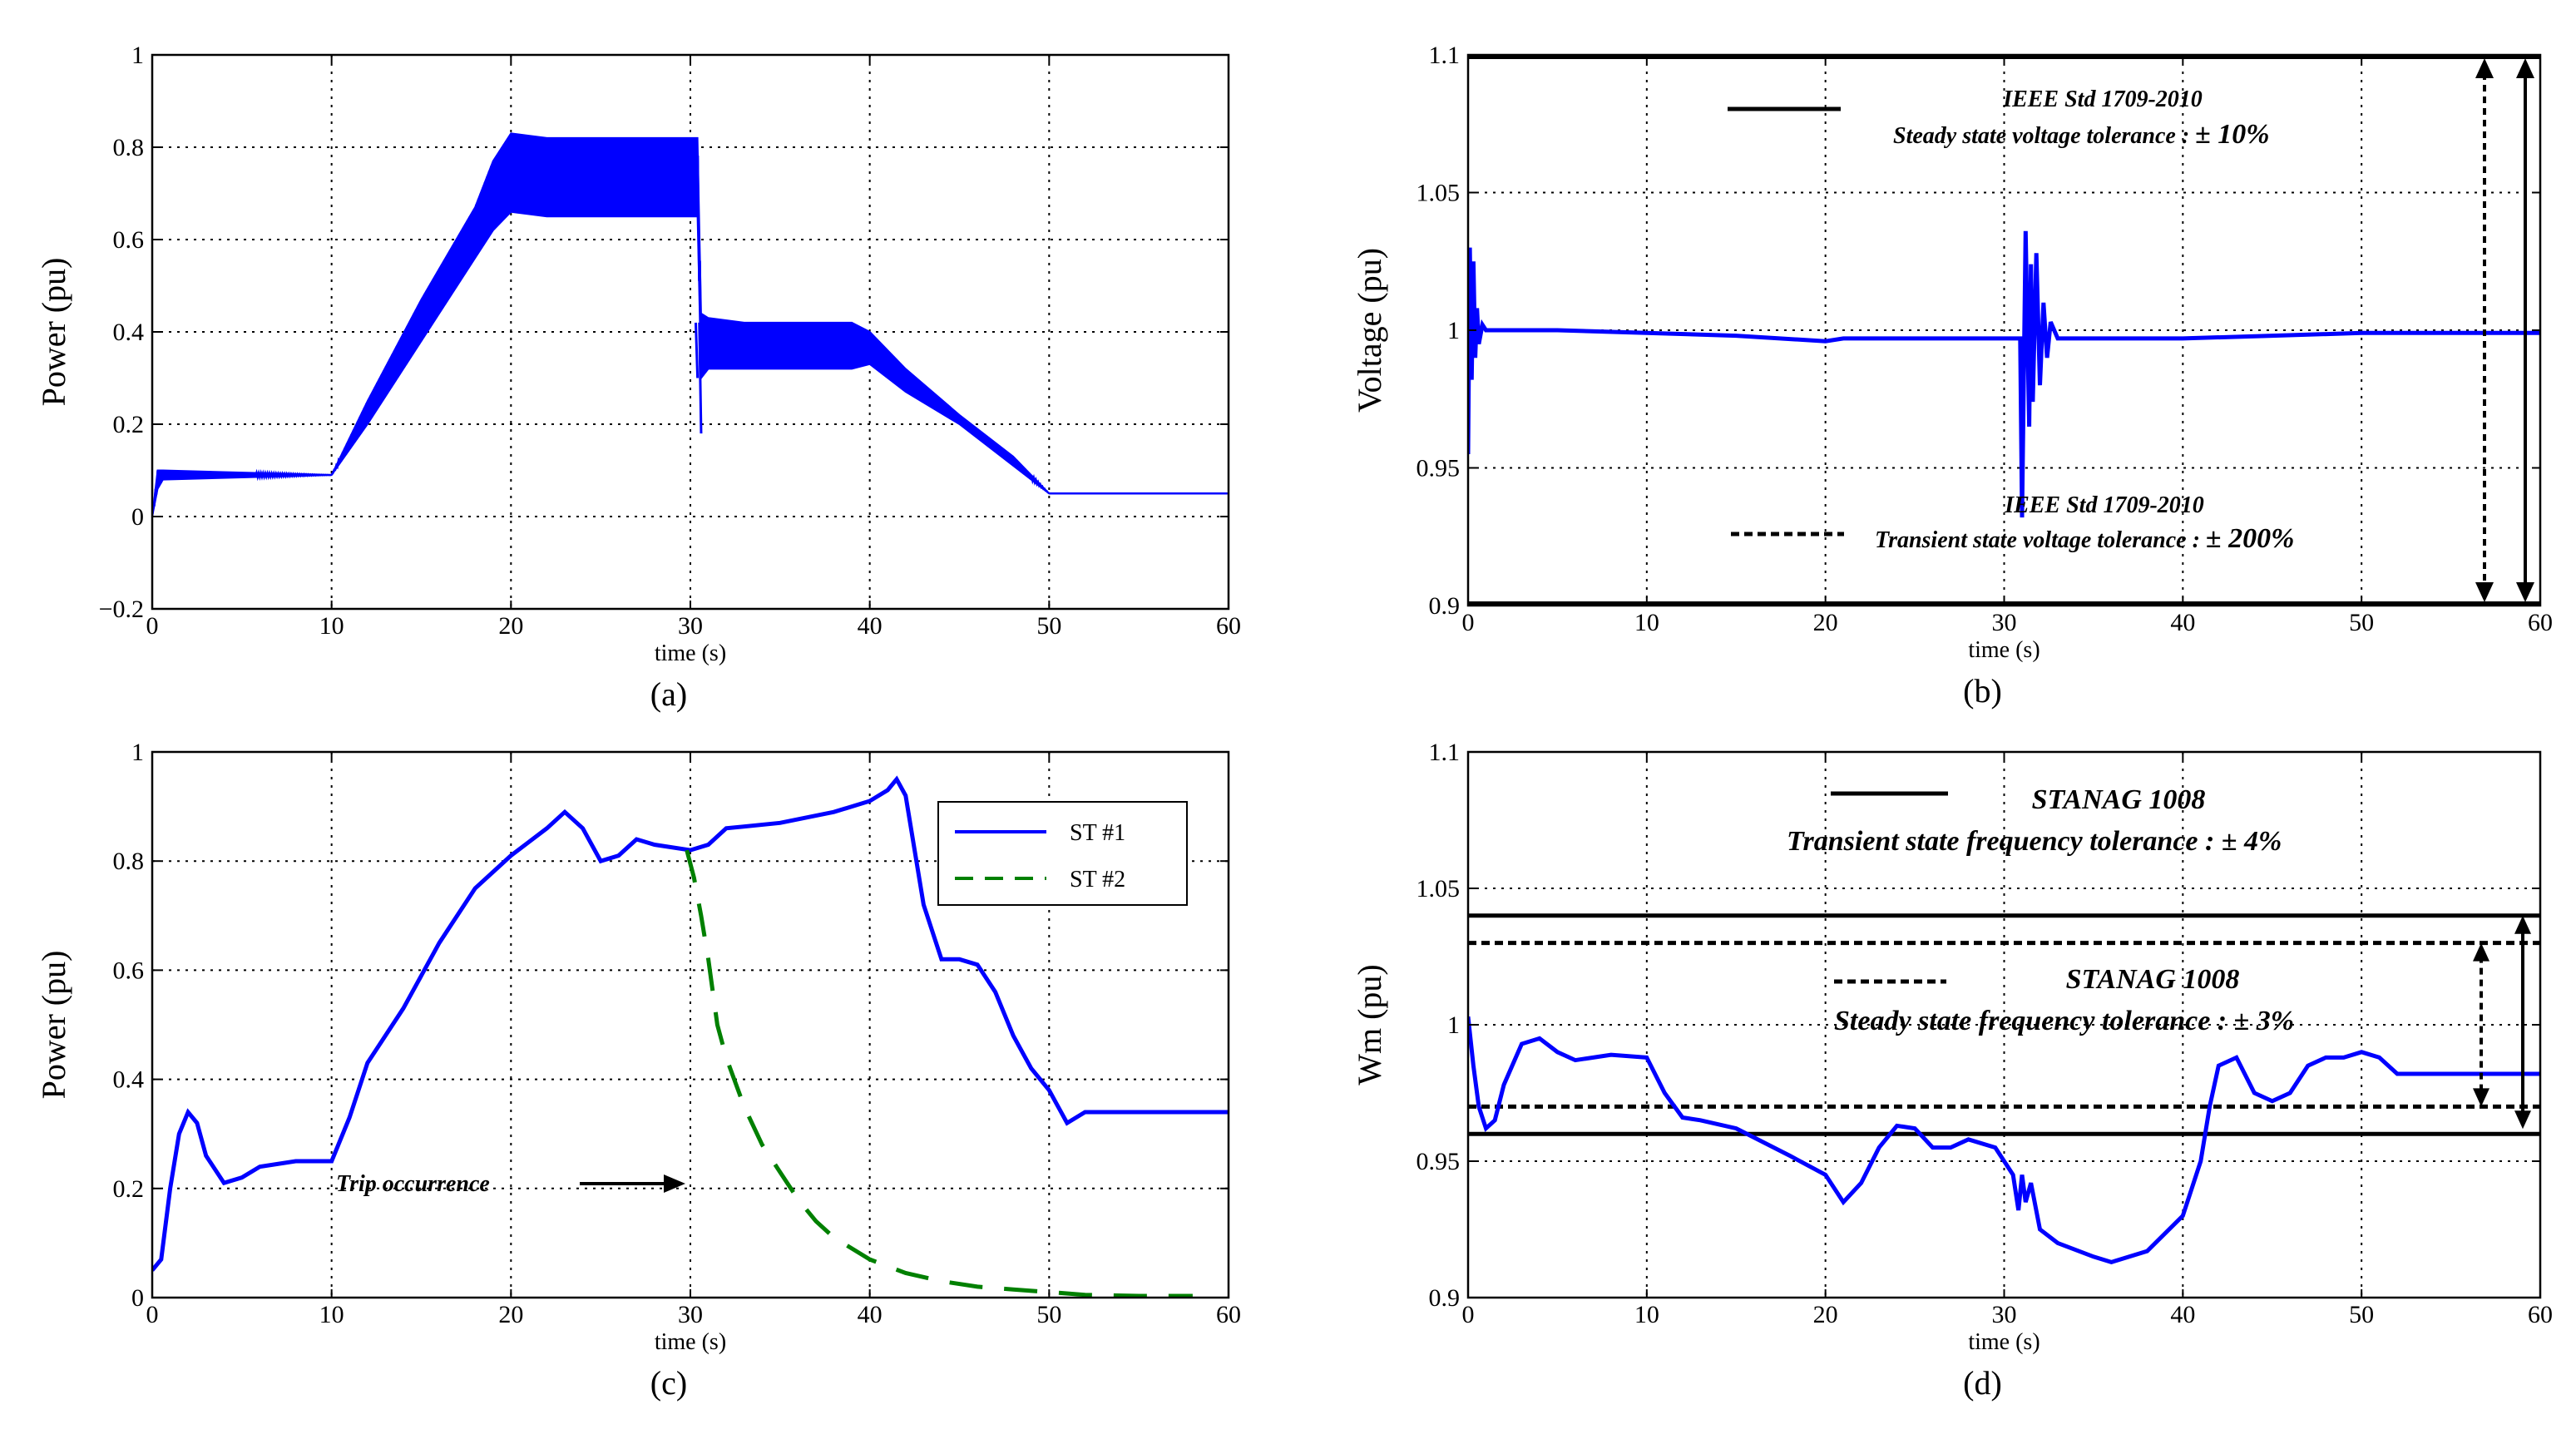 The image size is (2576, 1439). What do you see at coordinates (2361, 622) in the screenshot?
I see `panel-b-x-tick-label: 50` at bounding box center [2361, 622].